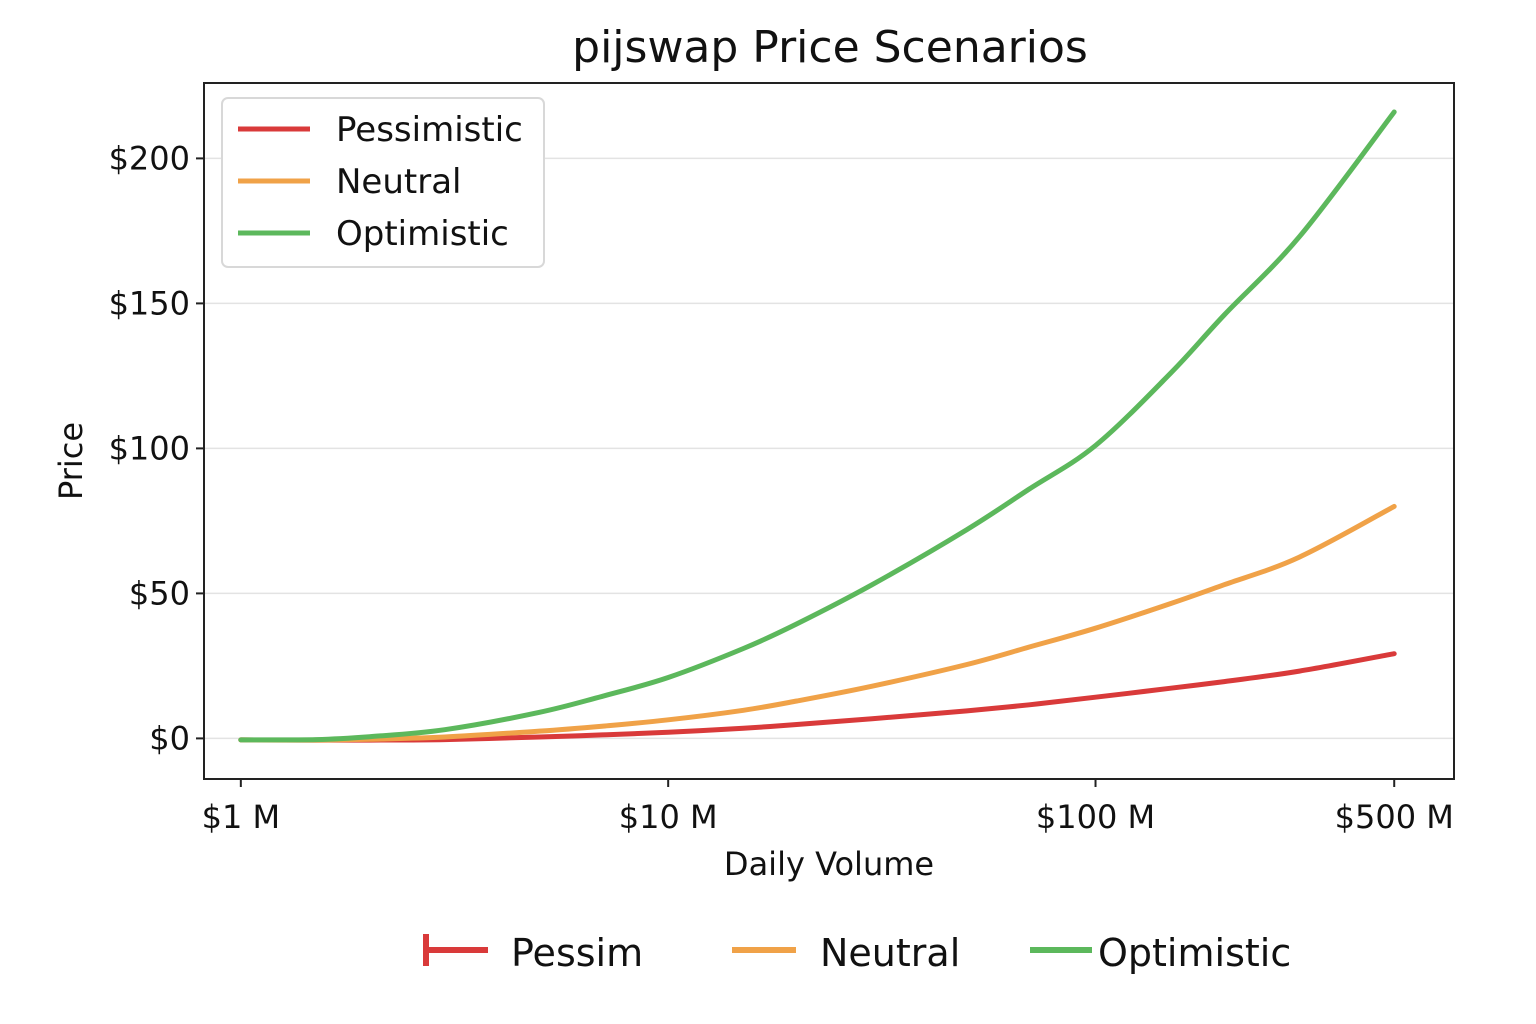  Describe the element at coordinates (149, 158) in the screenshot. I see `y-tick-label-4: $200` at that location.